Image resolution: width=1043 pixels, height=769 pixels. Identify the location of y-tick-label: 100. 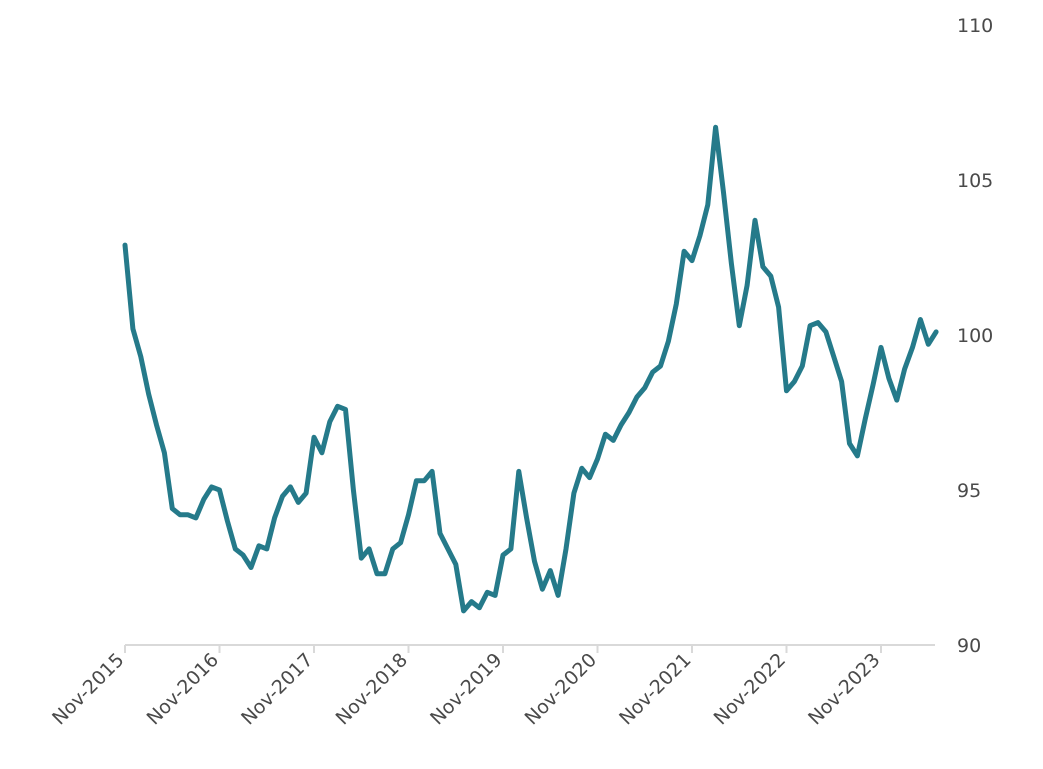
(975, 336).